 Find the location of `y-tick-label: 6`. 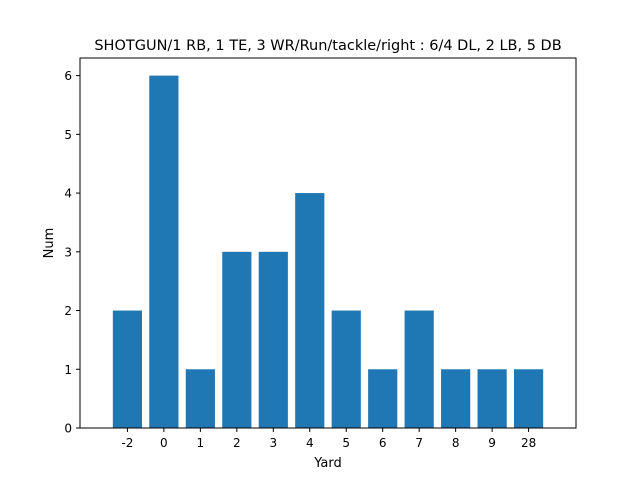

y-tick-label: 6 is located at coordinates (68, 76).